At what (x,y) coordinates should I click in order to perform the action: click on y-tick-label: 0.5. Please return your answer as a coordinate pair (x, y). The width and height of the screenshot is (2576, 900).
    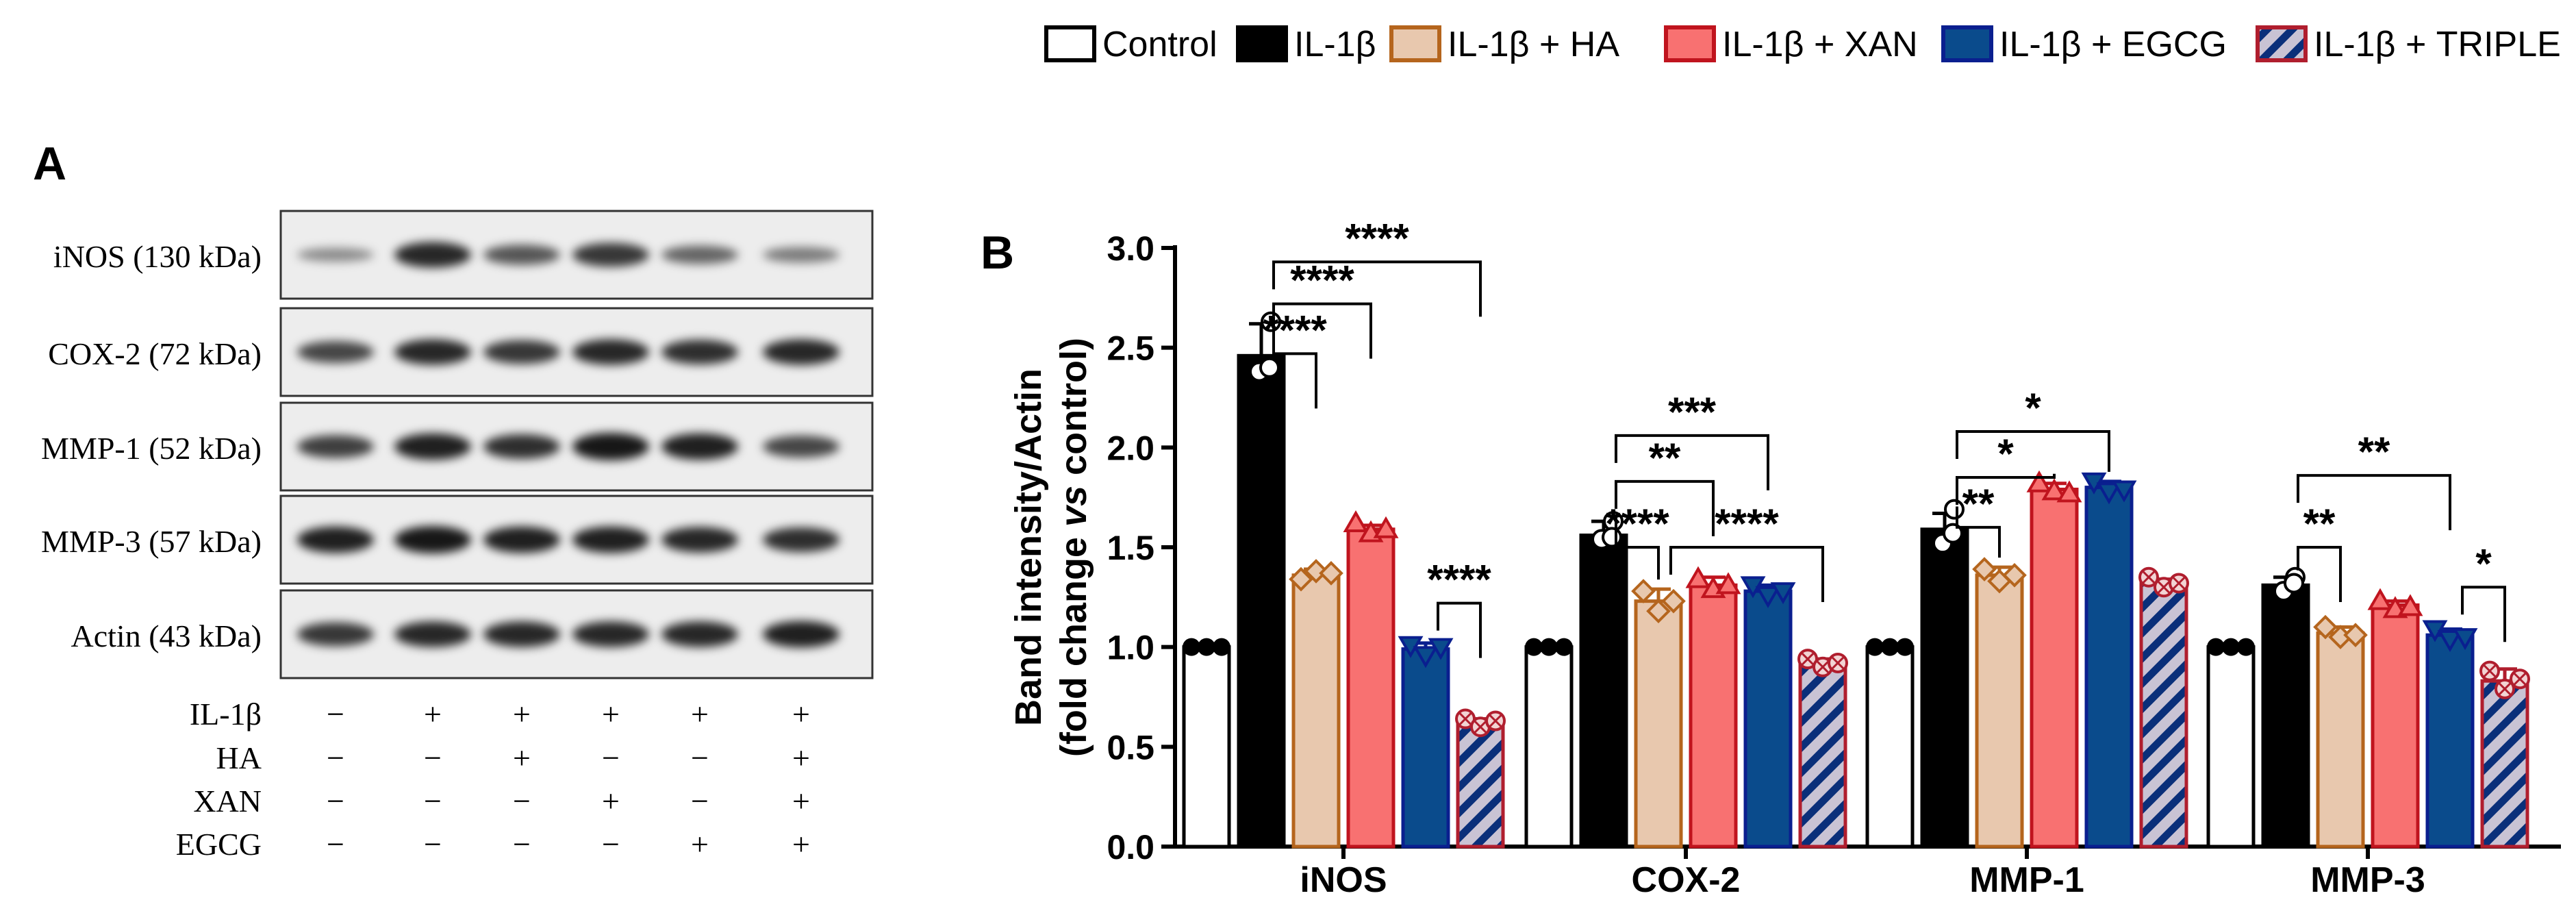
    Looking at the image, I should click on (1130, 747).